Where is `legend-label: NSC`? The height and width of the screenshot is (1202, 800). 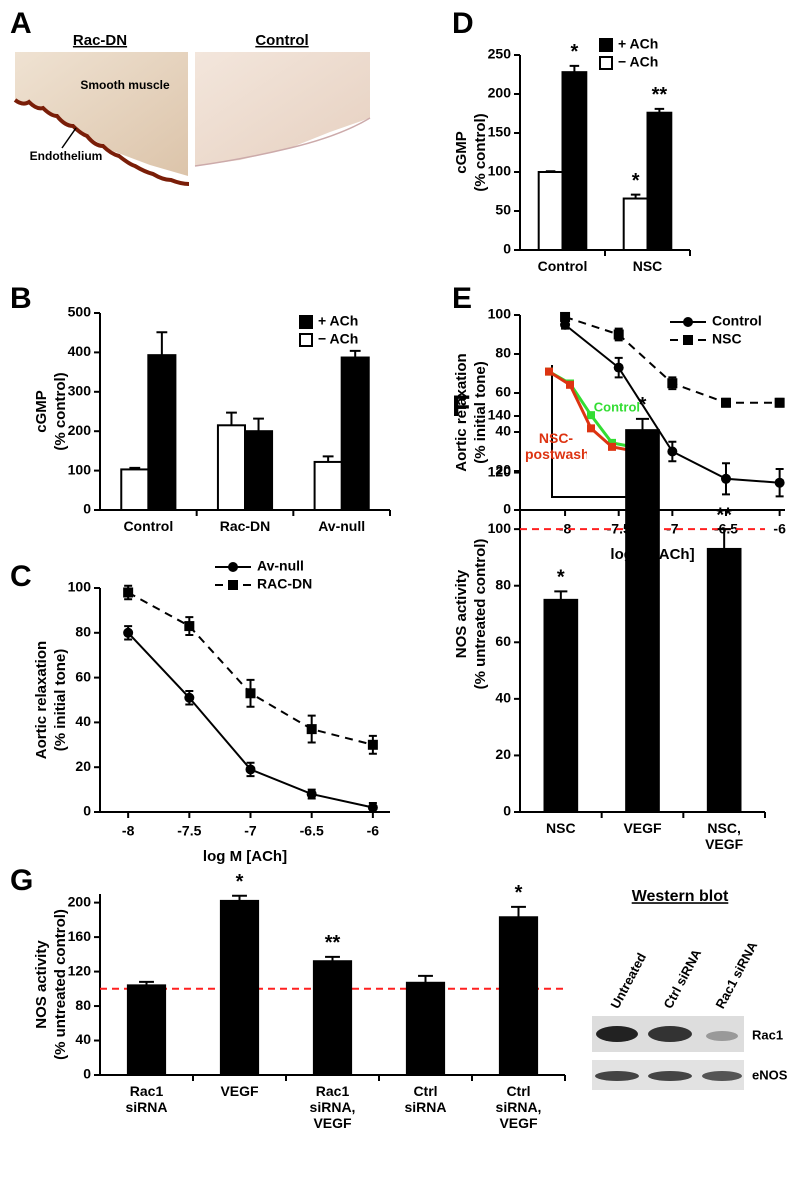 legend-label: NSC is located at coordinates (727, 339).